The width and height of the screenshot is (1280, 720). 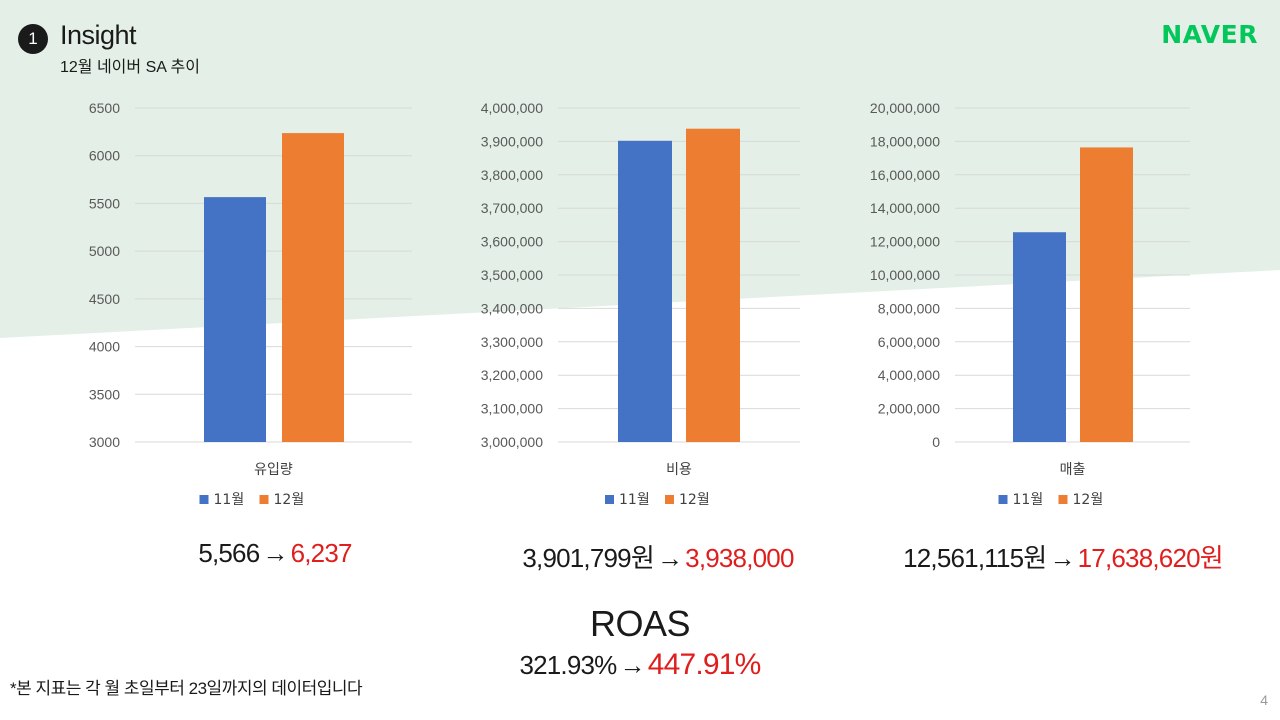 I want to click on y-tick-label: 18,000,000, so click(x=905, y=141).